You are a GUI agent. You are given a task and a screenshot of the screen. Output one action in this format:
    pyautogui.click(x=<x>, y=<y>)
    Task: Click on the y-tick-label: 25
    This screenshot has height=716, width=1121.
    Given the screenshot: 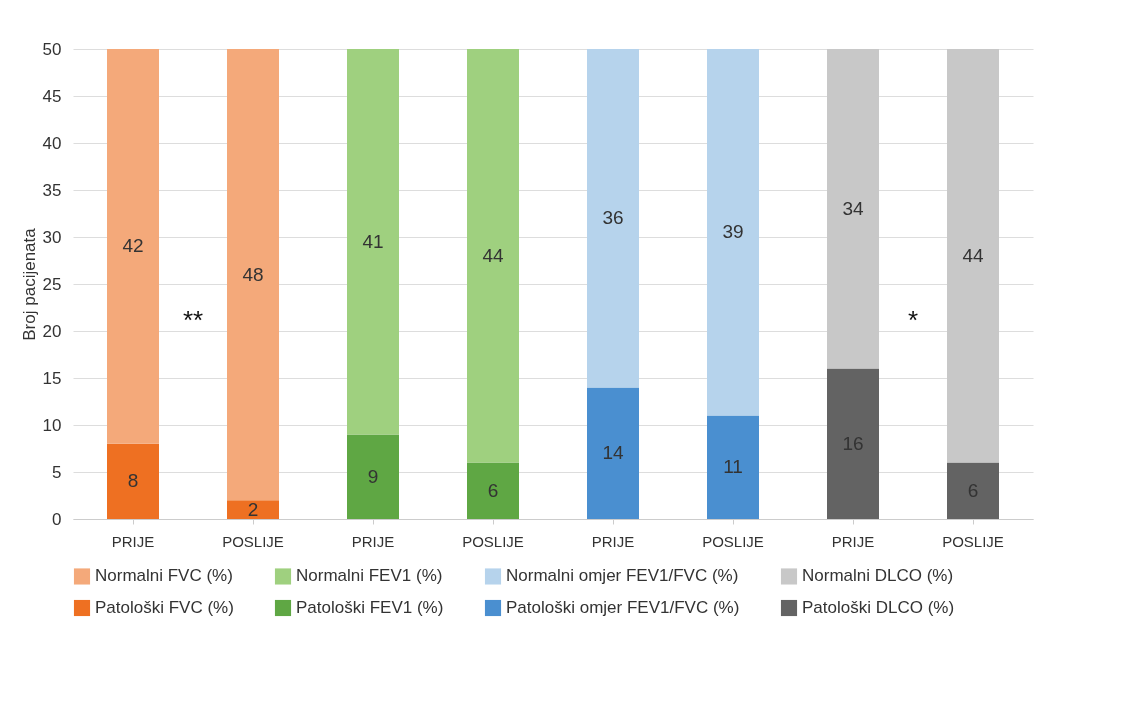 What is the action you would take?
    pyautogui.click(x=52, y=284)
    